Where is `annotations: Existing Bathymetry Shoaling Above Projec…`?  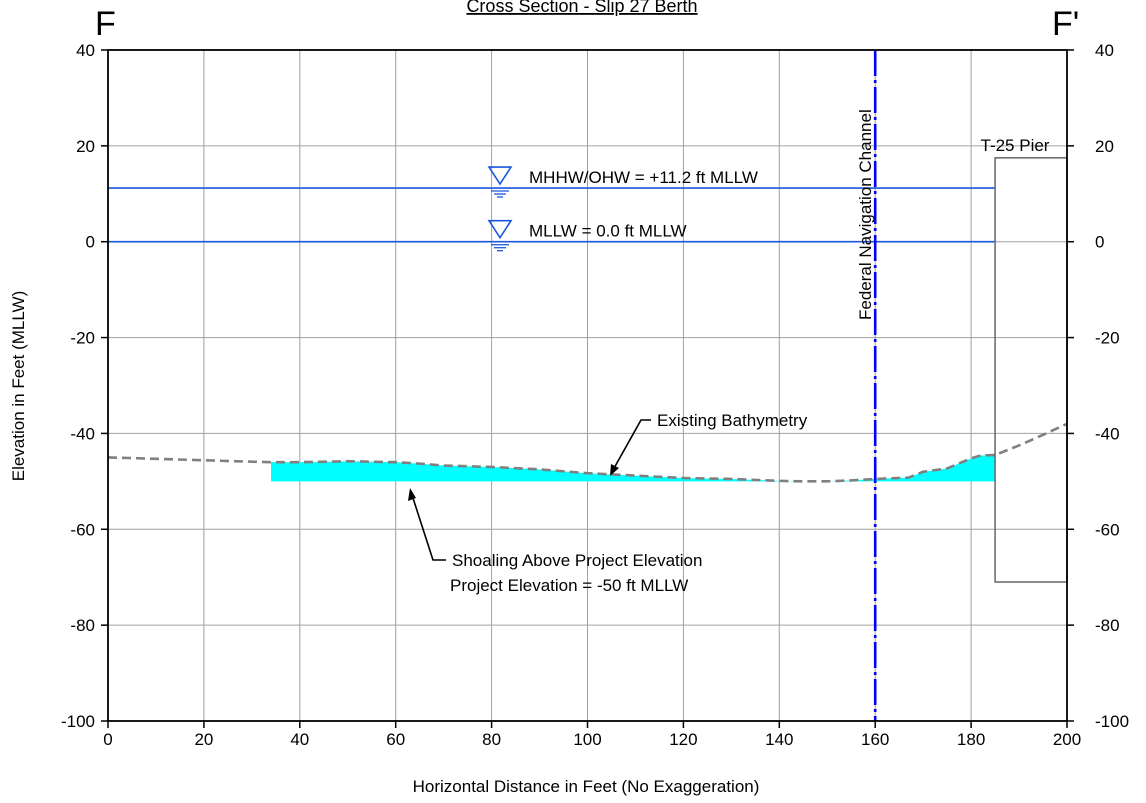 annotations: Existing Bathymetry Shoaling Above Projec… is located at coordinates (608, 503).